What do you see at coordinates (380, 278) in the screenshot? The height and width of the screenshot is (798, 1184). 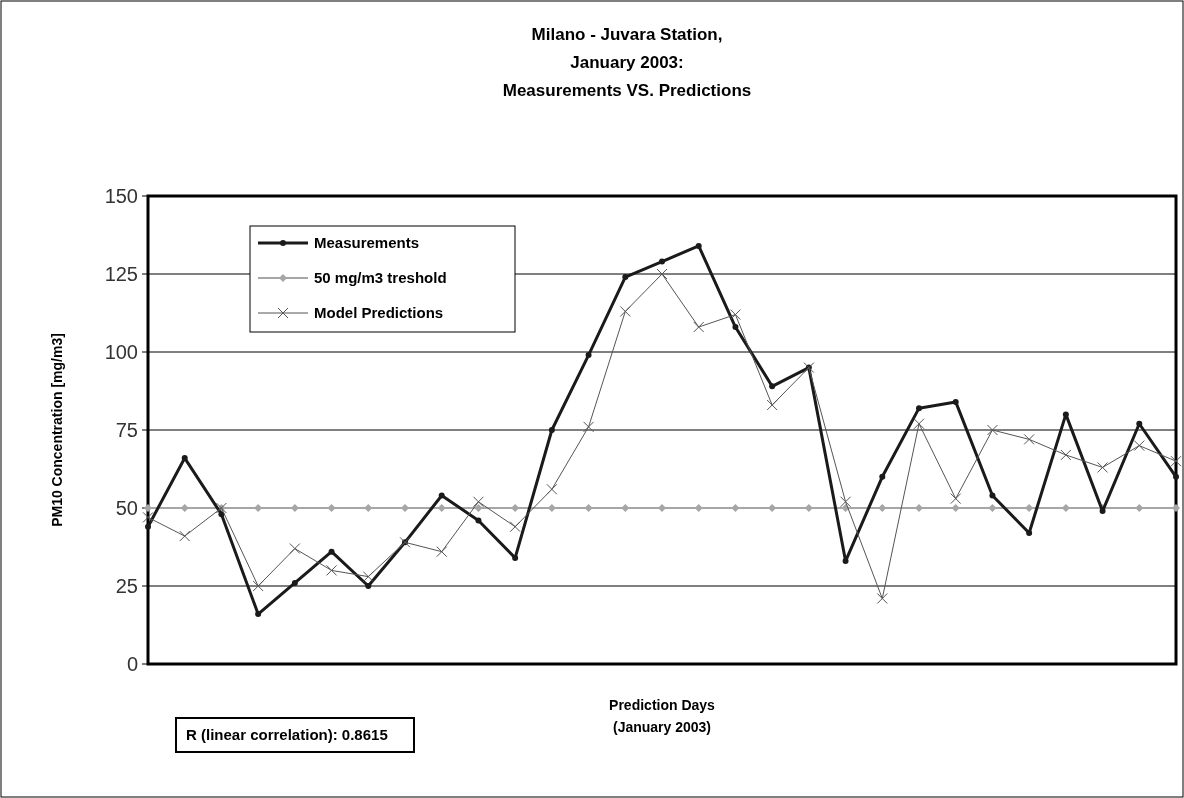 I see `legend-label: 50 mg/m3 treshold` at bounding box center [380, 278].